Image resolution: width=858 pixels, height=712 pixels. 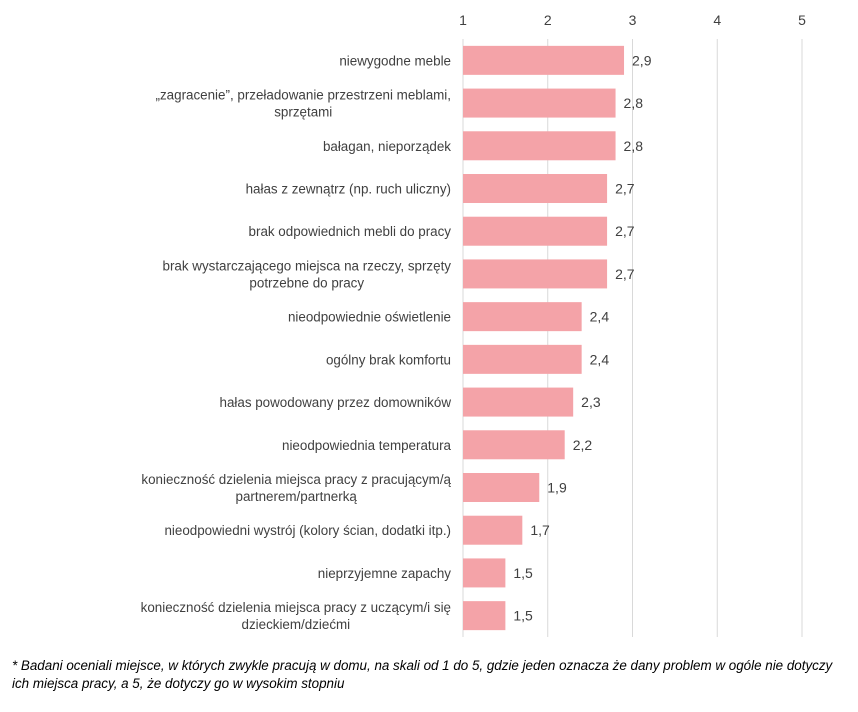 I want to click on x-tick-label: 2, so click(x=548, y=20).